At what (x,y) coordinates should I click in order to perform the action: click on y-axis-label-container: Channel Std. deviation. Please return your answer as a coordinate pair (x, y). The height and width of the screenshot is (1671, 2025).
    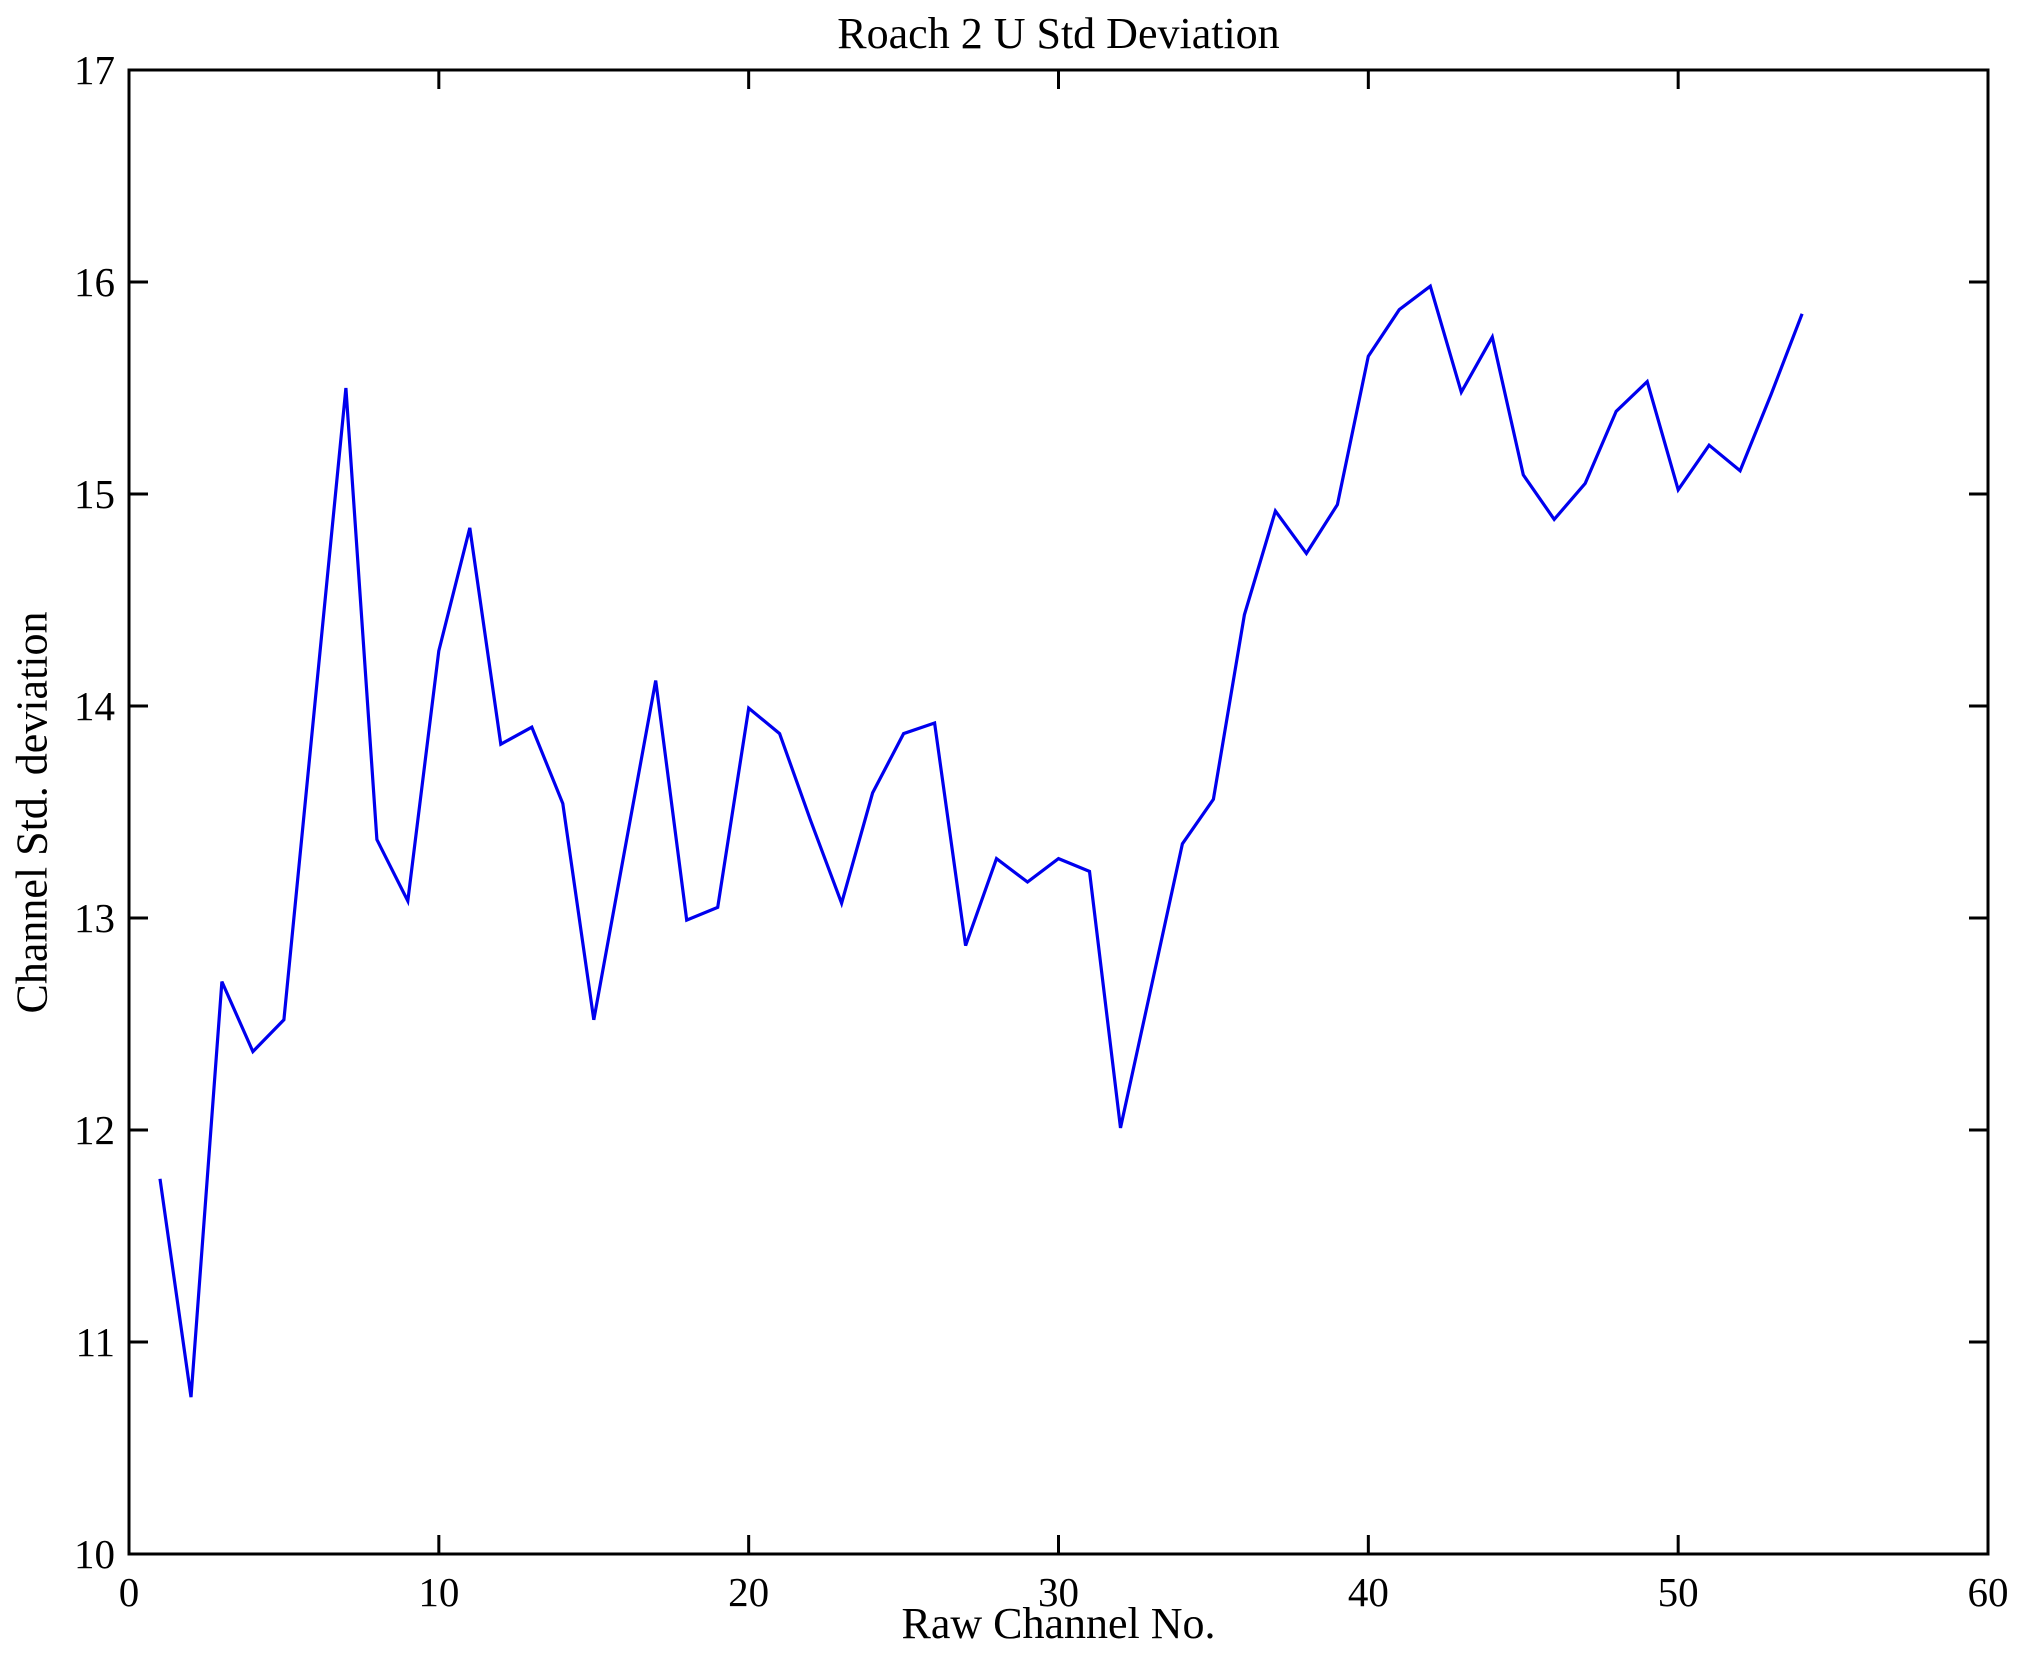
    Looking at the image, I should click on (32, 812).